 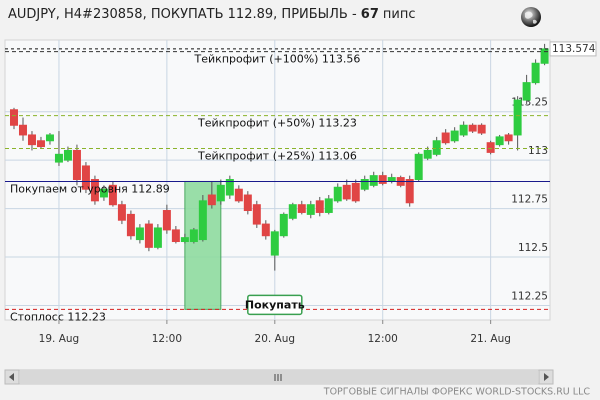 I want to click on signal-label: Покупать, so click(x=275, y=304).